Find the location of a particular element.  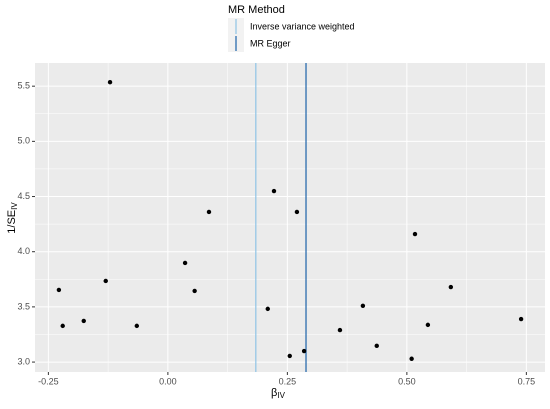

x-tick-label: 0.00 is located at coordinates (168, 381).